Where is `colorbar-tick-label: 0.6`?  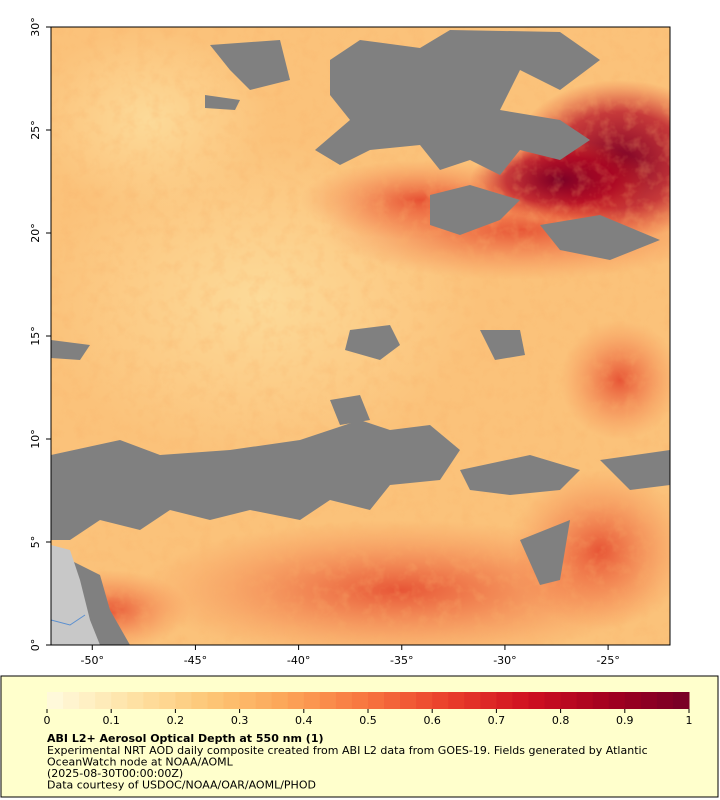 colorbar-tick-label: 0.6 is located at coordinates (432, 720).